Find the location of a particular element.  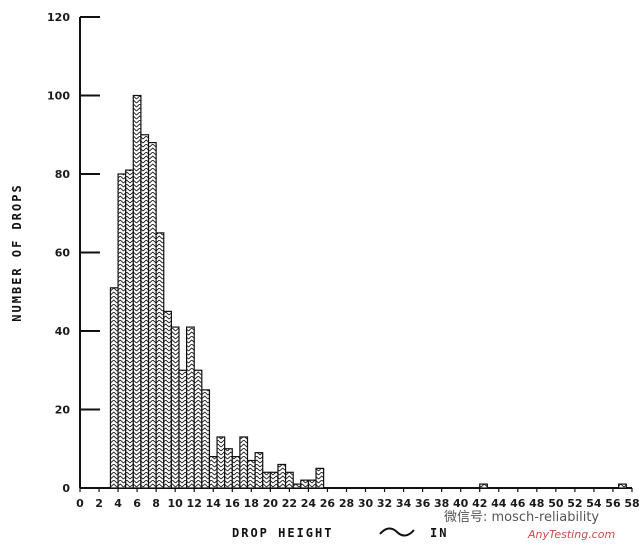

watermark-text: 微信号: mosch-reliability is located at coordinates (521, 517).